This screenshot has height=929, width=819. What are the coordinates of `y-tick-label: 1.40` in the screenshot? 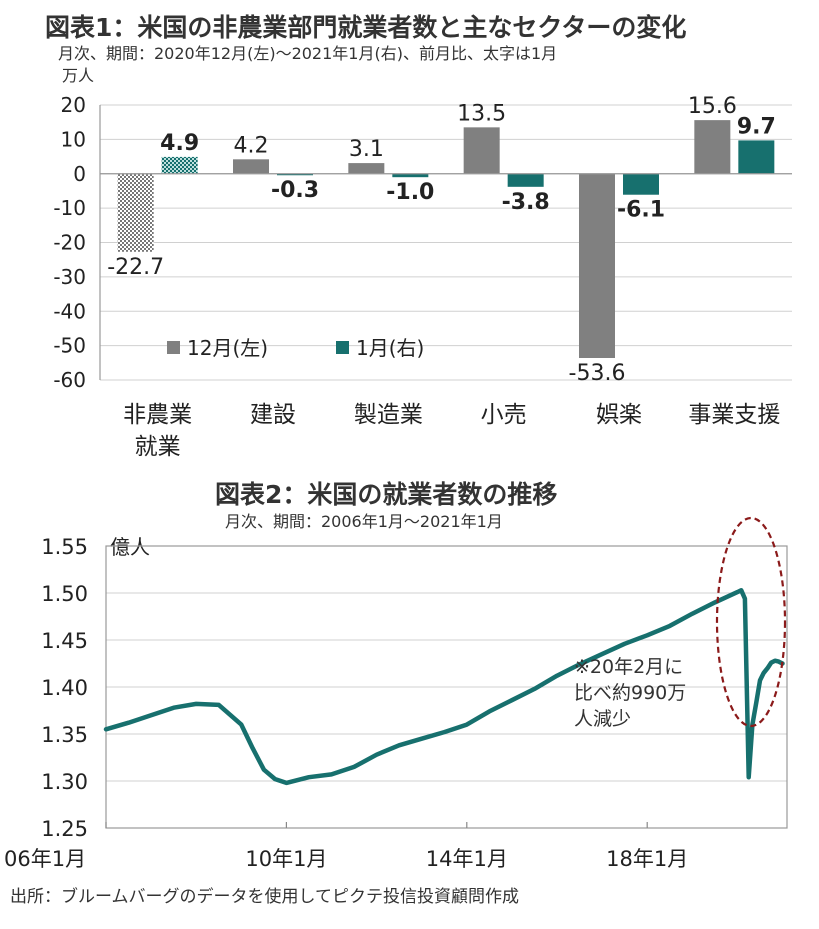 It's located at (64, 688).